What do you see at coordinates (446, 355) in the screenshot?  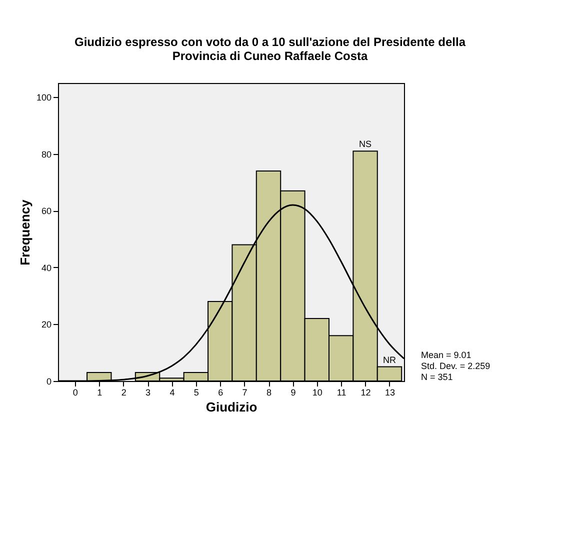 I see `text: Mean = 9.01` at bounding box center [446, 355].